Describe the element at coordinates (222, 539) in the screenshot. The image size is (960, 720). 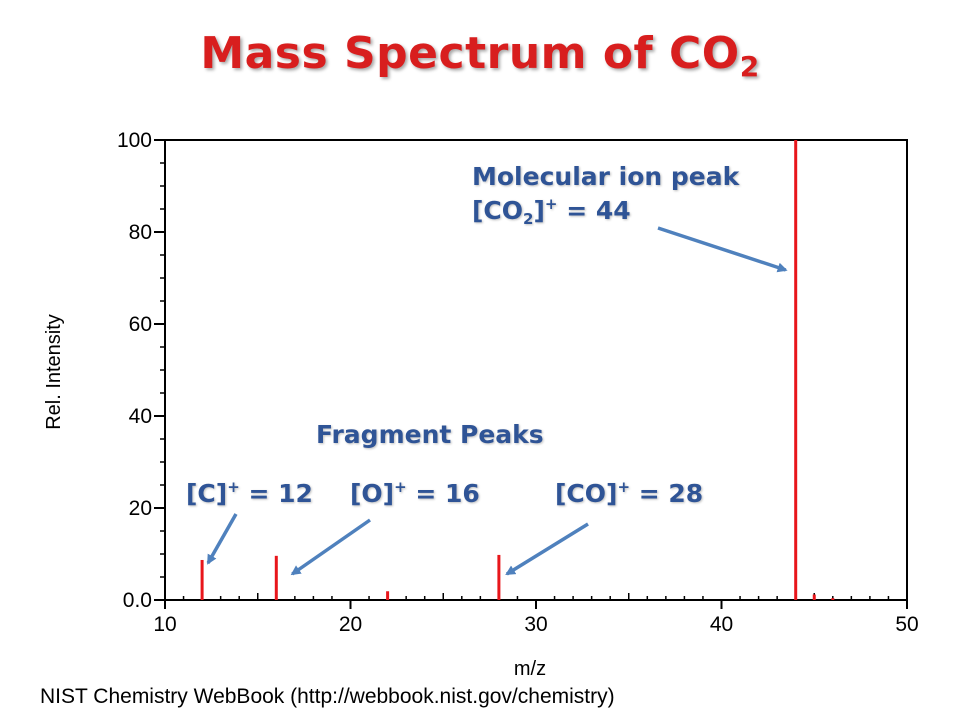
I see `arrow-to-c-peak` at that location.